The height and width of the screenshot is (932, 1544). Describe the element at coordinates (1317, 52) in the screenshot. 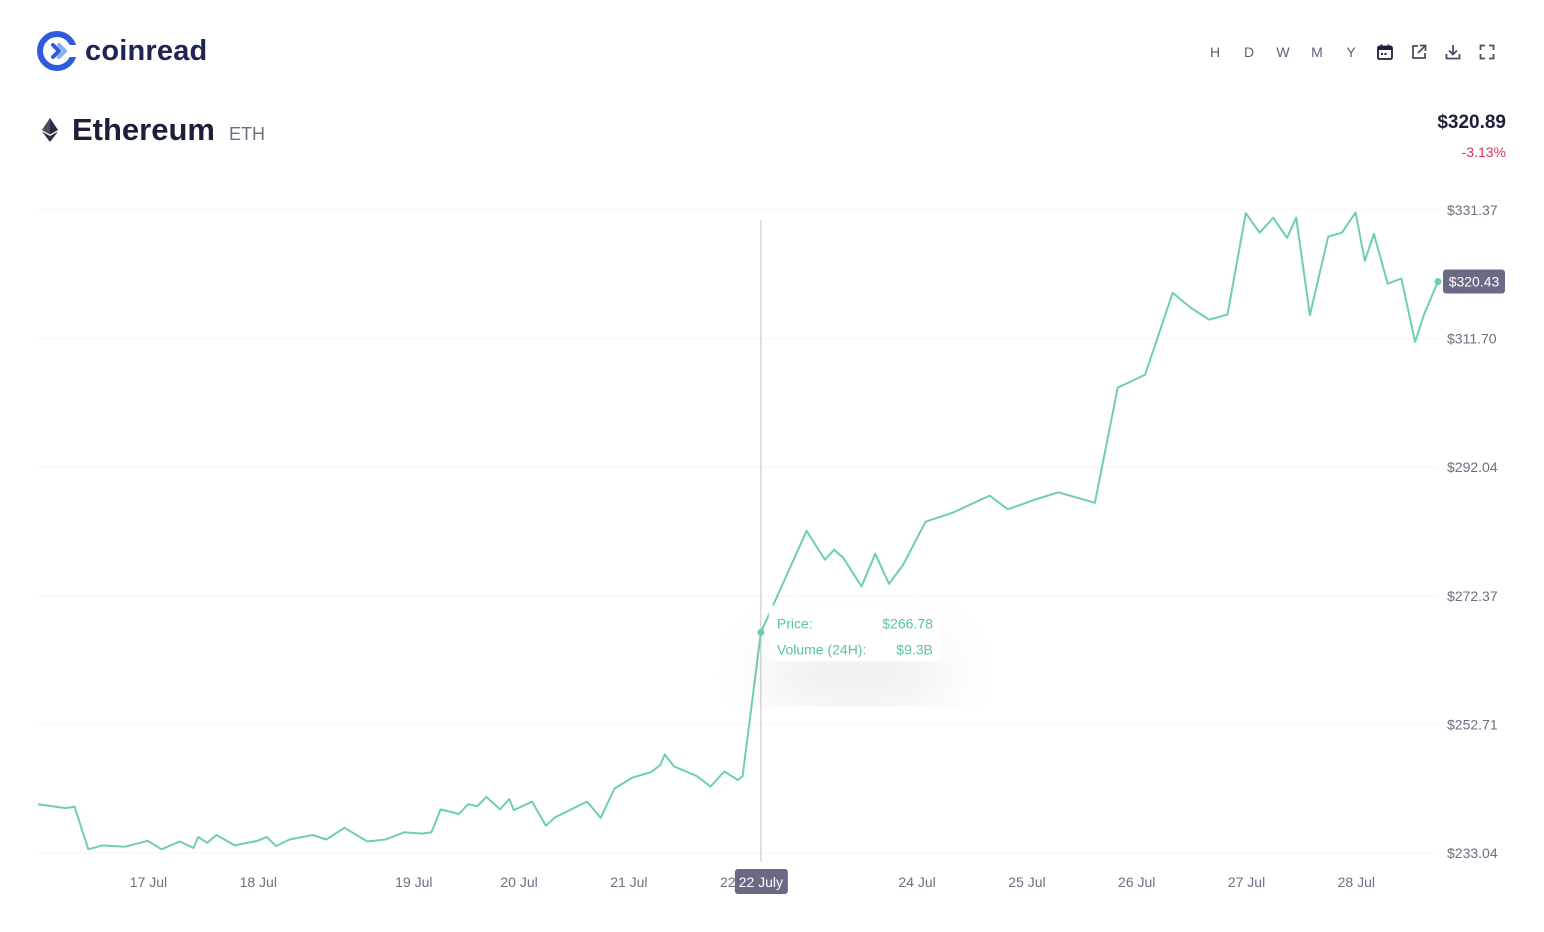

I see `range-month-button: M` at that location.